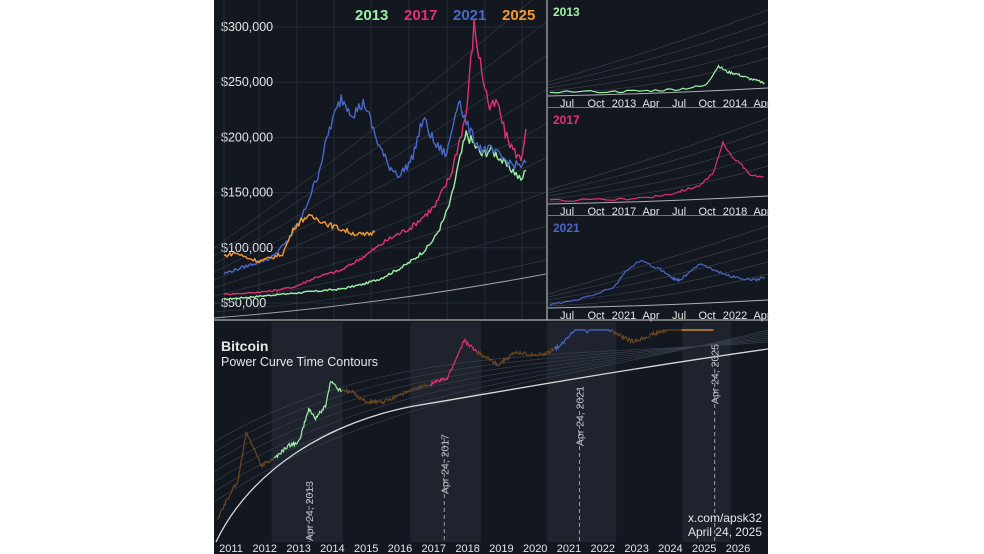  What do you see at coordinates (445, 464) in the screenshot?
I see `date-marker-label: Apr 24, 2017` at bounding box center [445, 464].